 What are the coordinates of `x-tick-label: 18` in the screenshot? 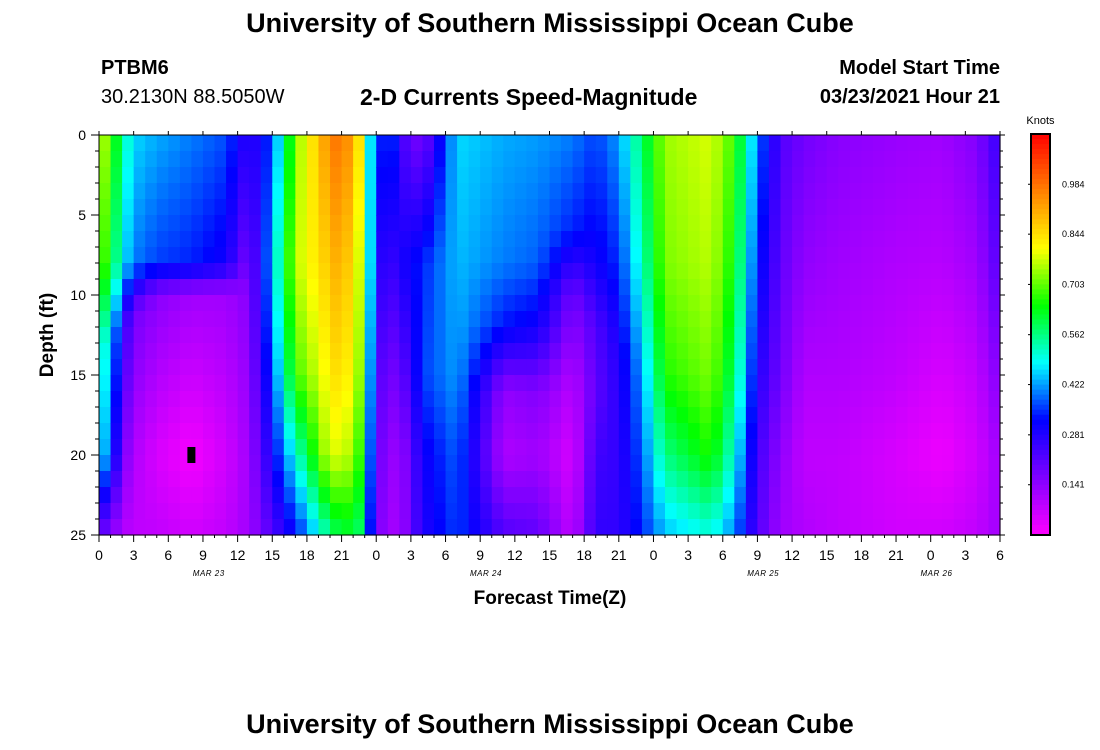 It's located at (307, 555).